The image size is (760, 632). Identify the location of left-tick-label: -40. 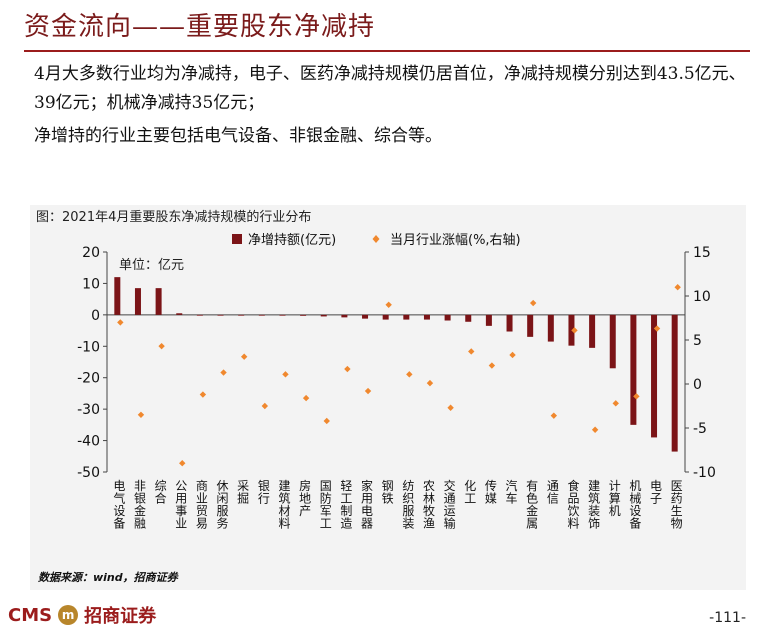
(88, 442).